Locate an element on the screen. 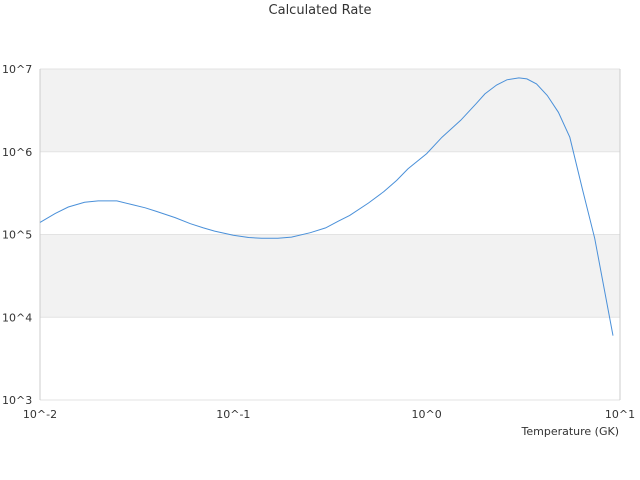  y-tick-label: 10^5 is located at coordinates (17, 235).